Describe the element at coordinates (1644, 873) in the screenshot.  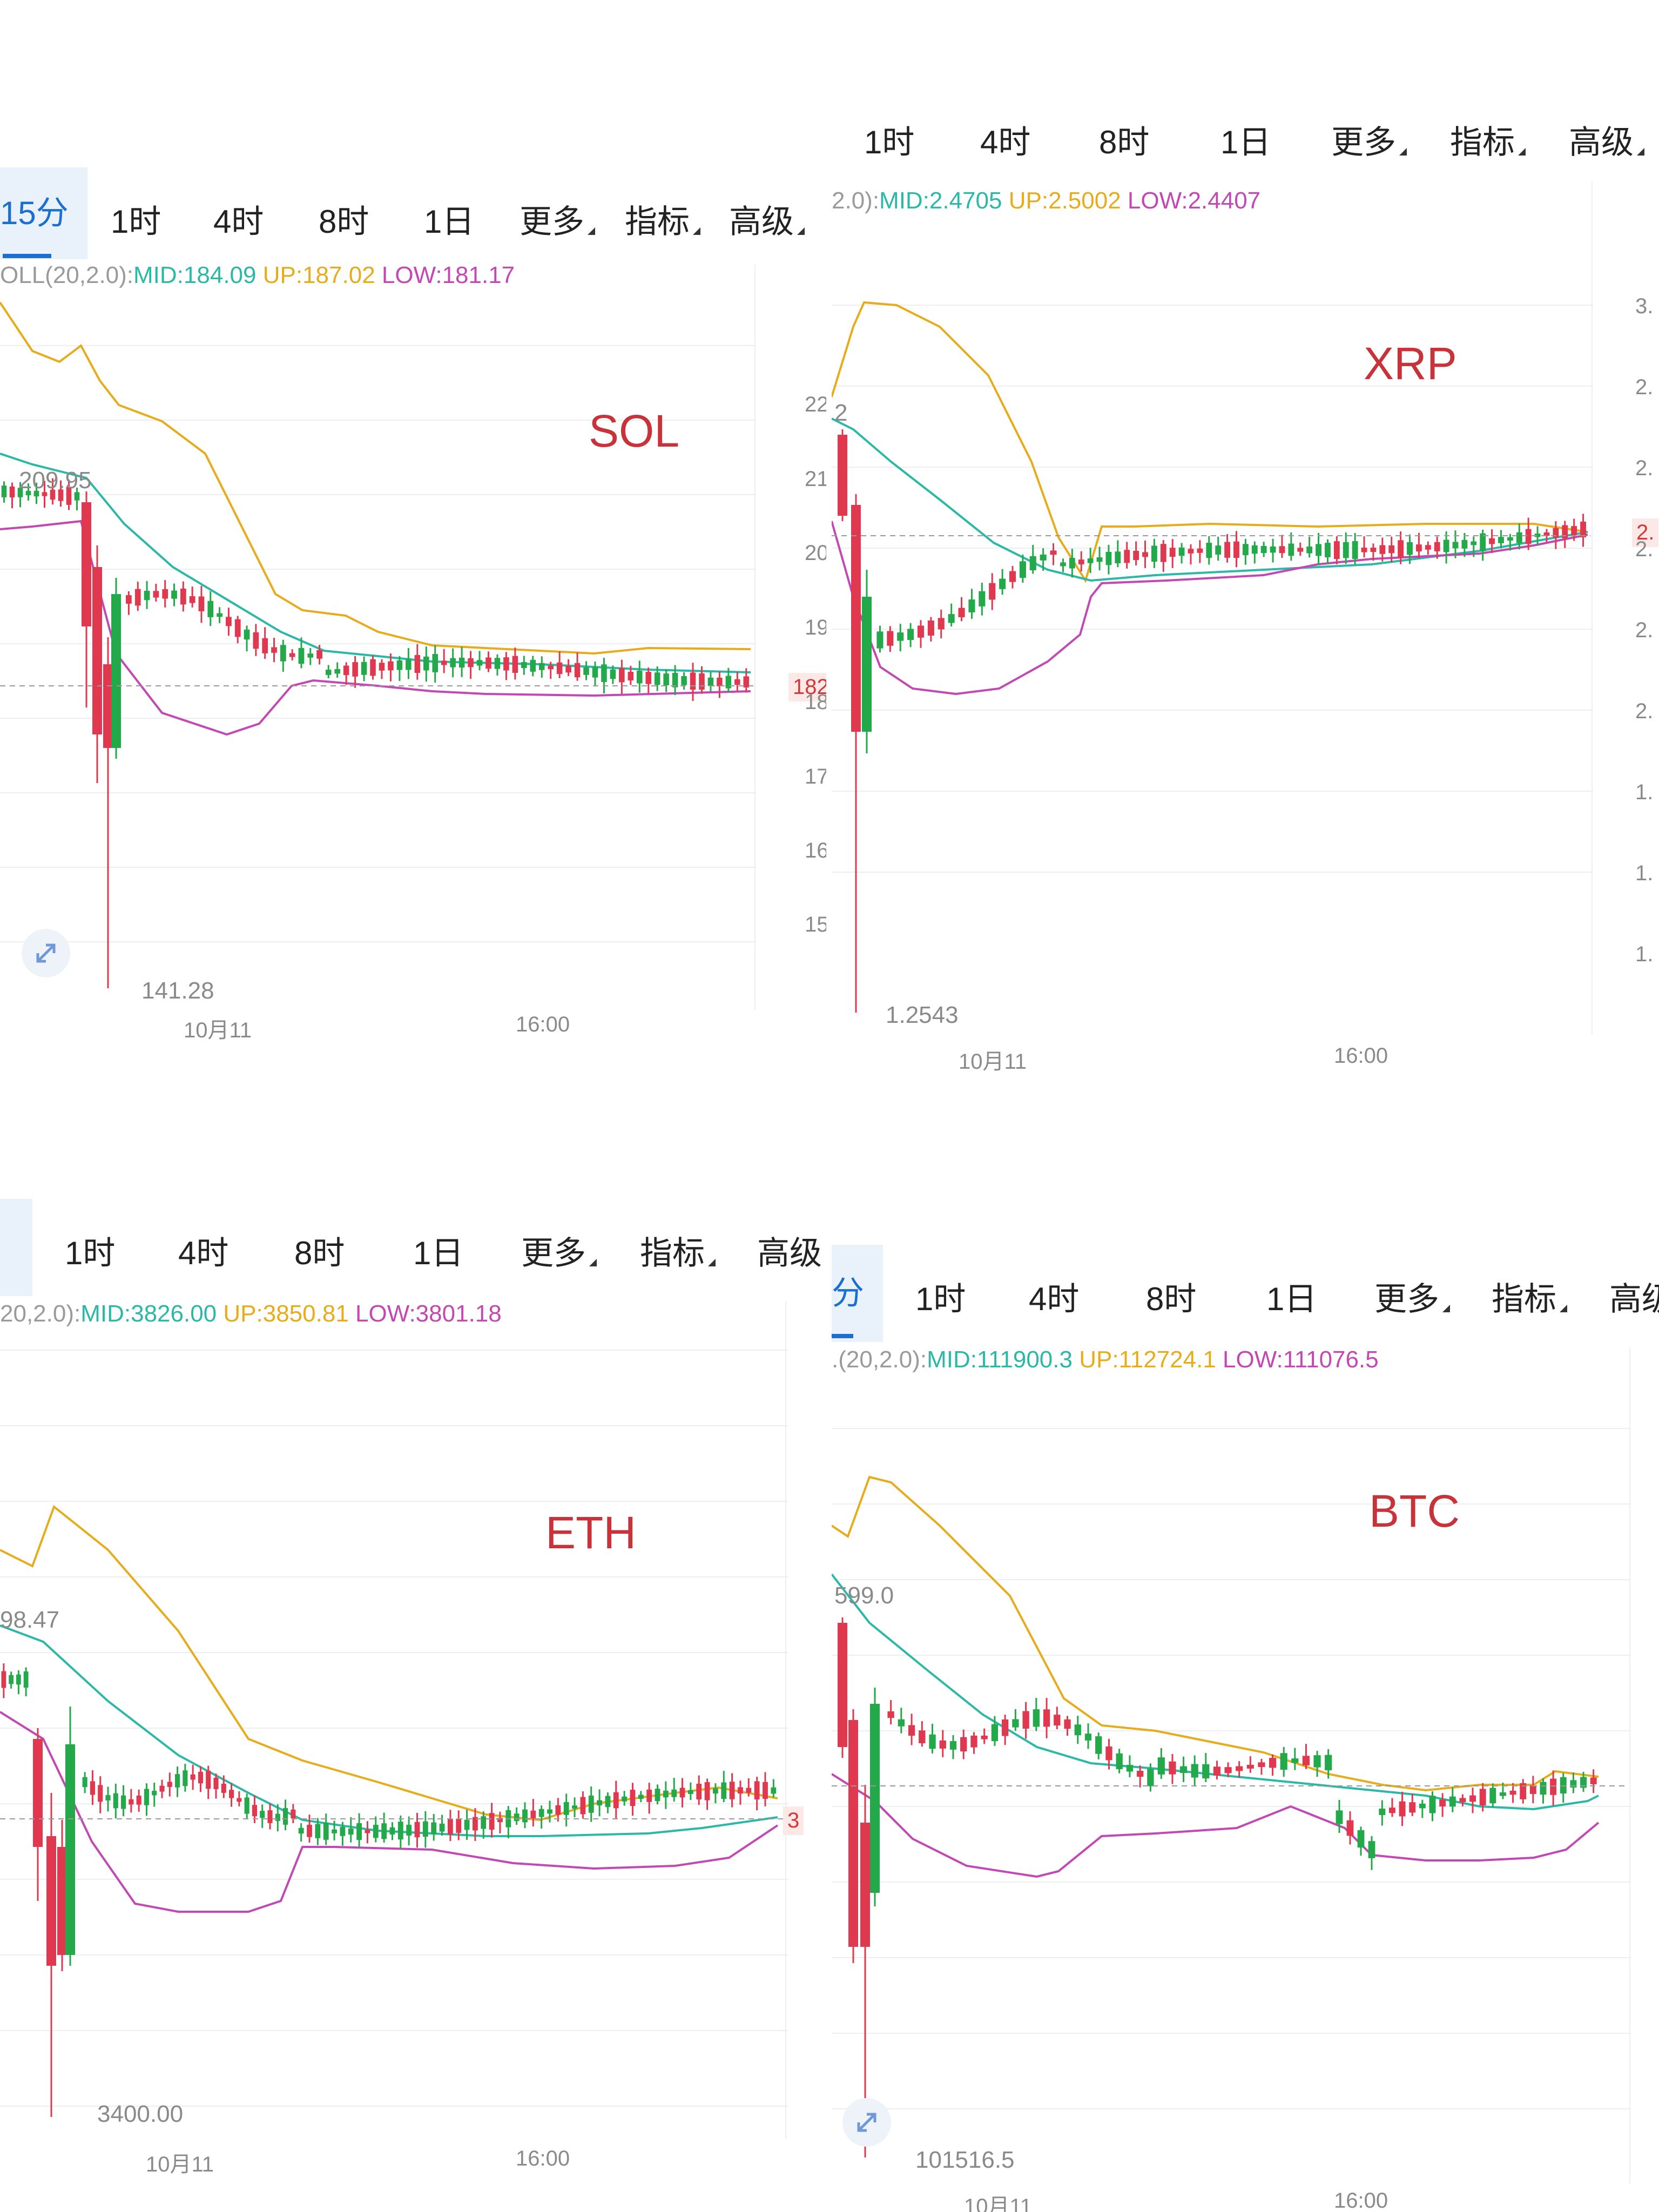
I see `xrp-y-tick: 1.` at that location.